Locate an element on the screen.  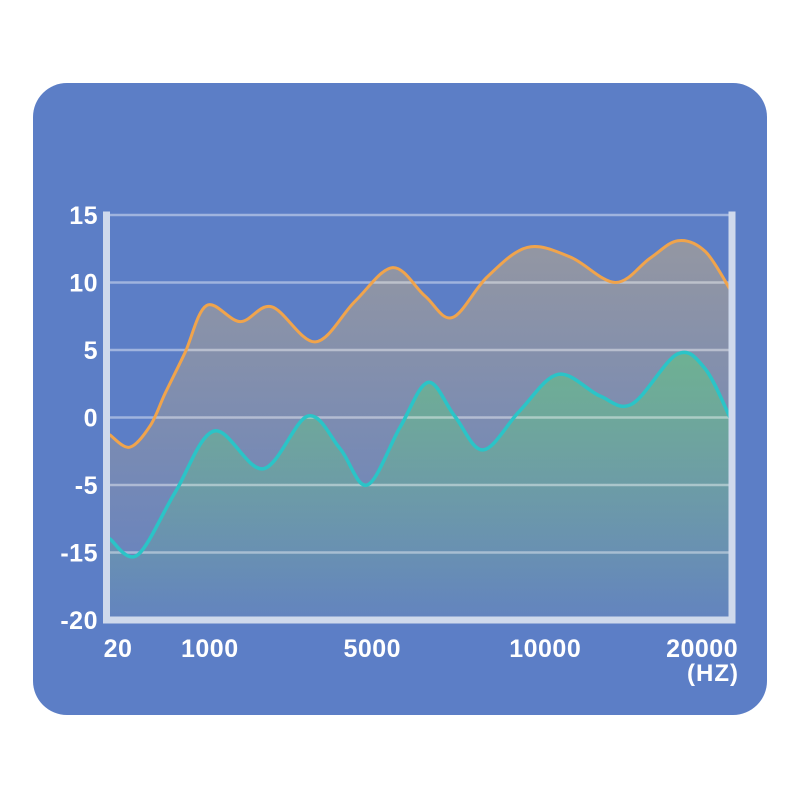
x-axis-unit-label: (HZ) is located at coordinates (713, 673).